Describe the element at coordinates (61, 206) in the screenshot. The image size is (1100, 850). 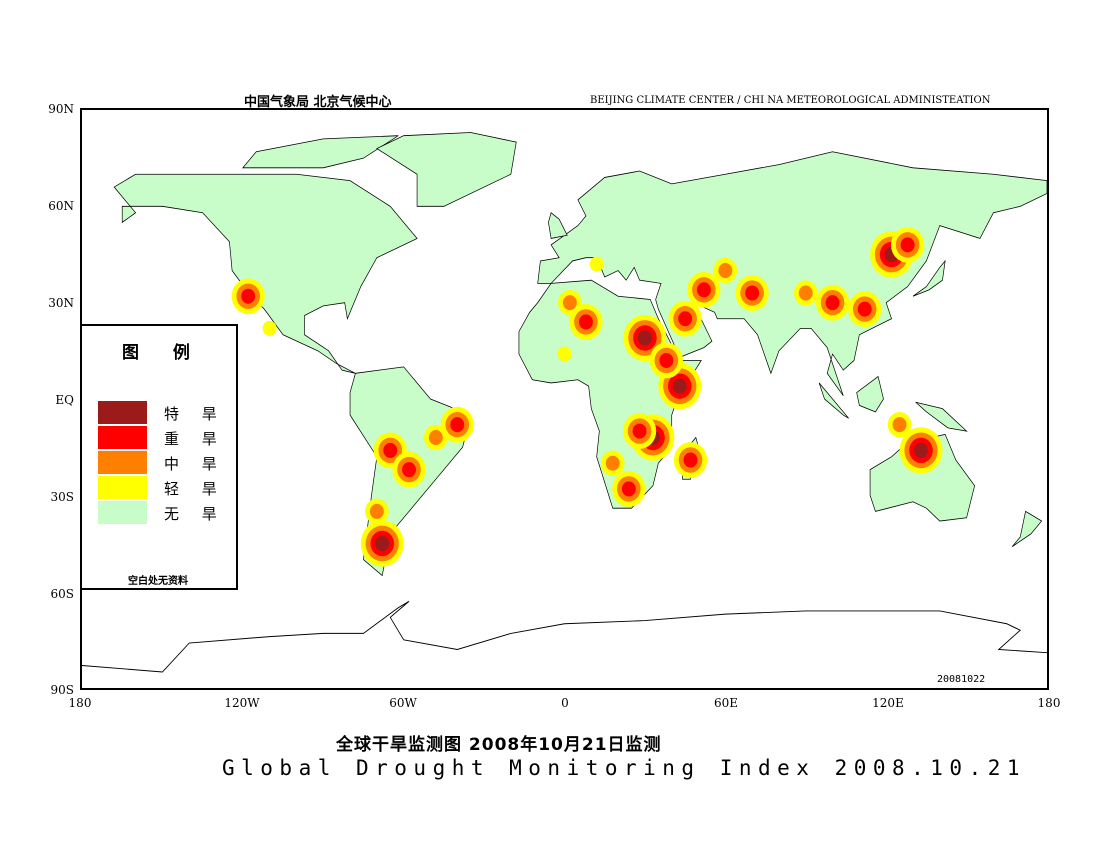
I see `lat-label: 60N` at that location.